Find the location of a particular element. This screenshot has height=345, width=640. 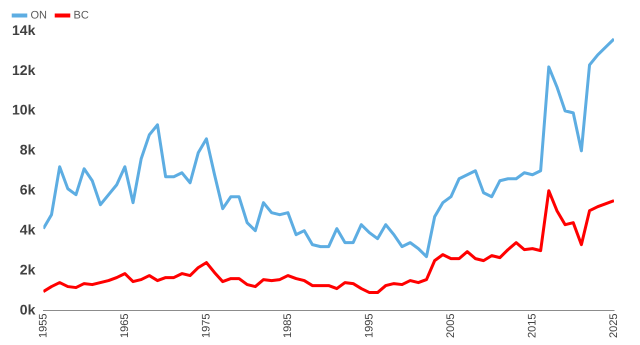

y-tick-label: 12k is located at coordinates (24, 70).